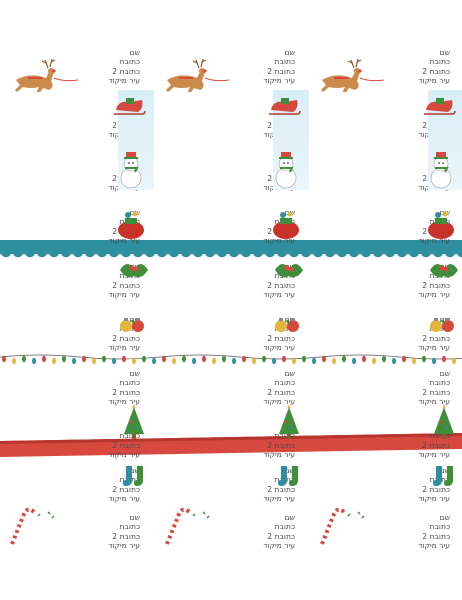 This screenshot has height=600, width=462. Describe the element at coordinates (286, 170) in the screenshot. I see `snowman-art` at that location.